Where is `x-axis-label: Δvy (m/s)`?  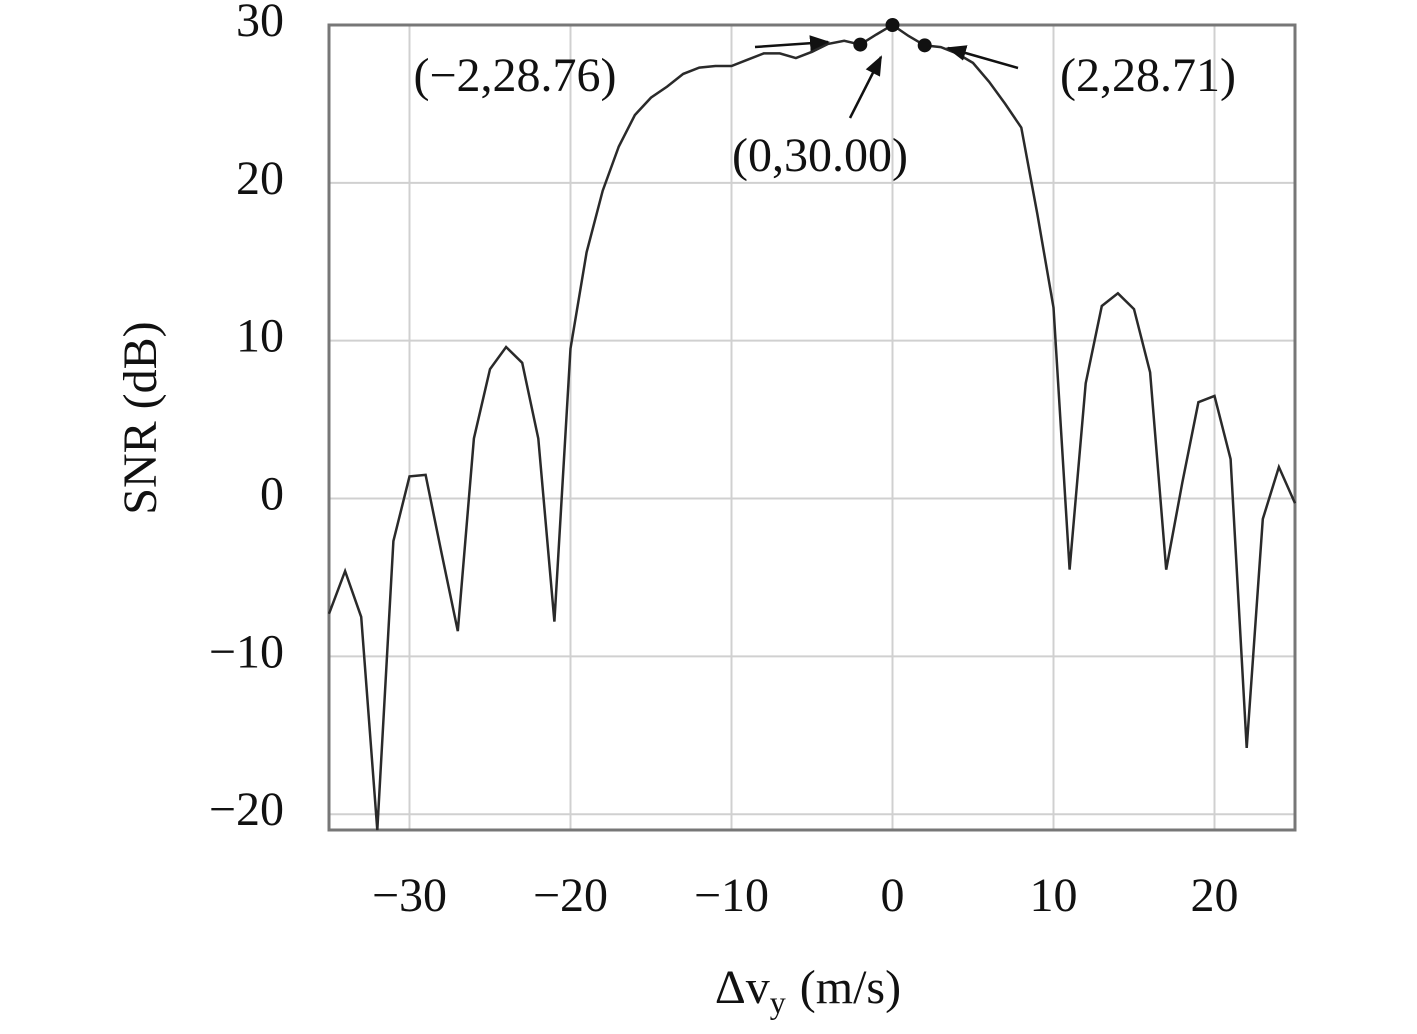
x-axis-label: Δvy (m/s) is located at coordinates (808, 990).